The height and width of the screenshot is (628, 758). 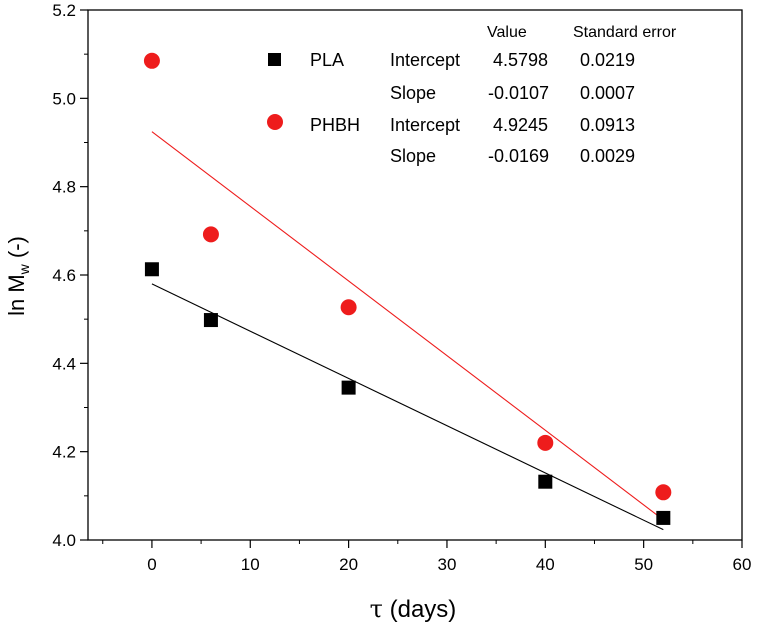 What do you see at coordinates (520, 60) in the screenshot?
I see `fit-row-1-value: 4.5798` at bounding box center [520, 60].